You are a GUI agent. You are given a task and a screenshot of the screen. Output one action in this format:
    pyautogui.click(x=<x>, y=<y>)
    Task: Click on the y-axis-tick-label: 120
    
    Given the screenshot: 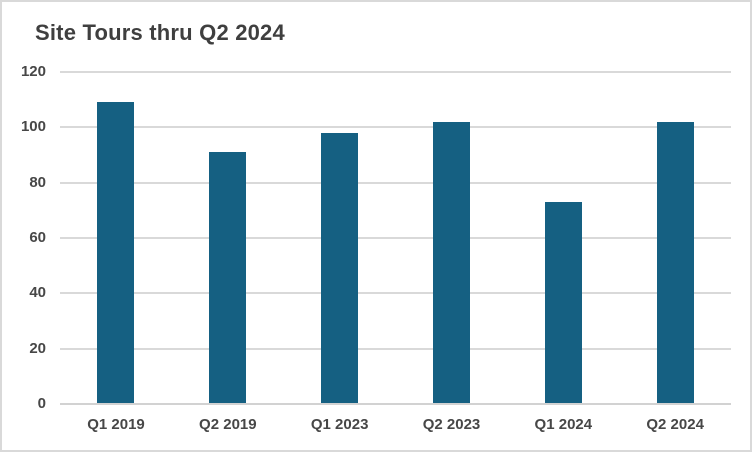 What is the action you would take?
    pyautogui.click(x=33, y=71)
    